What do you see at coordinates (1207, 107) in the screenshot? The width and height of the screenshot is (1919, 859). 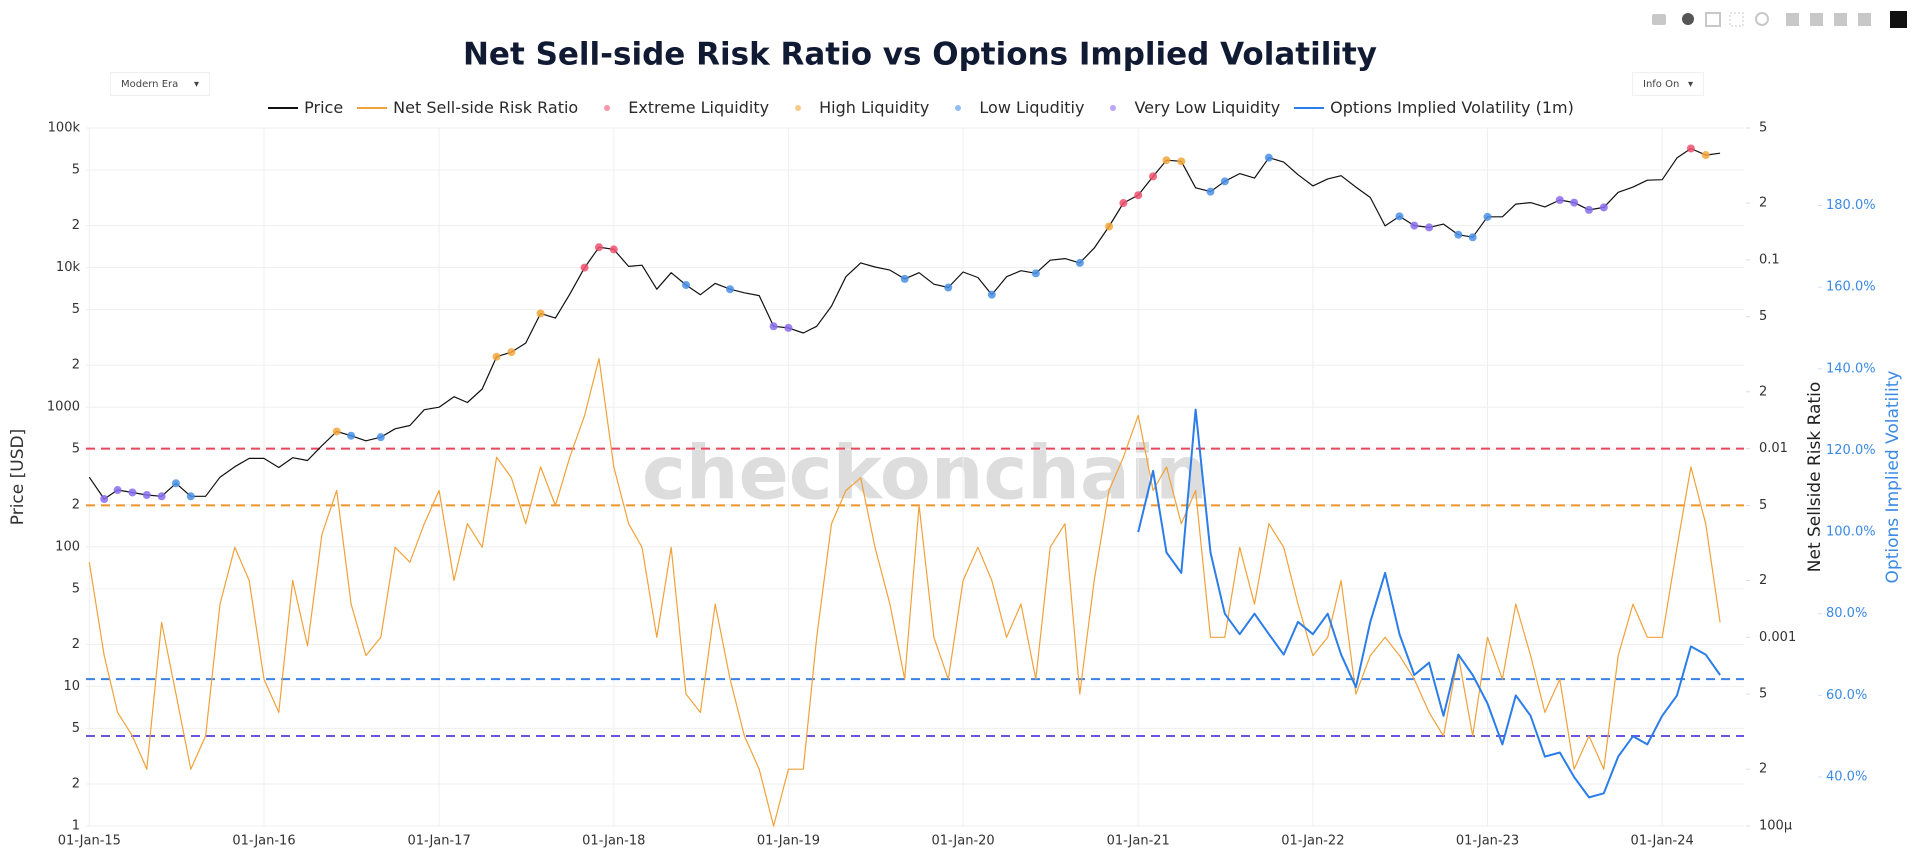 I see `legend-label: Very Low Liquidity` at bounding box center [1207, 107].